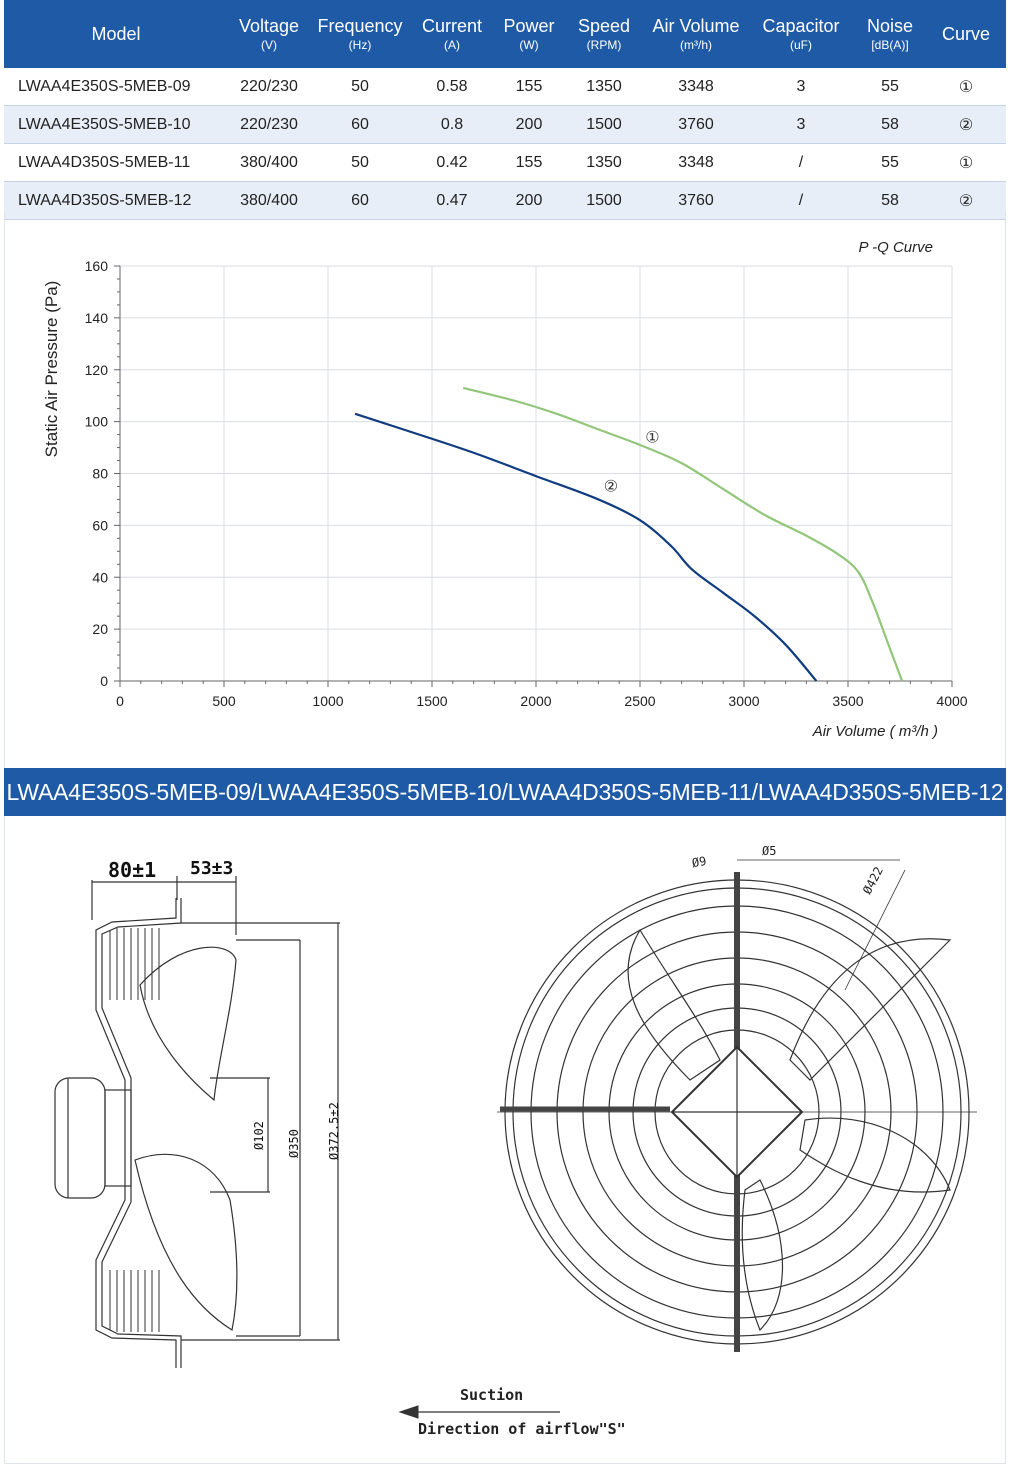 This screenshot has width=1010, height=1469. I want to click on suction-label: Suction, so click(492, 1395).